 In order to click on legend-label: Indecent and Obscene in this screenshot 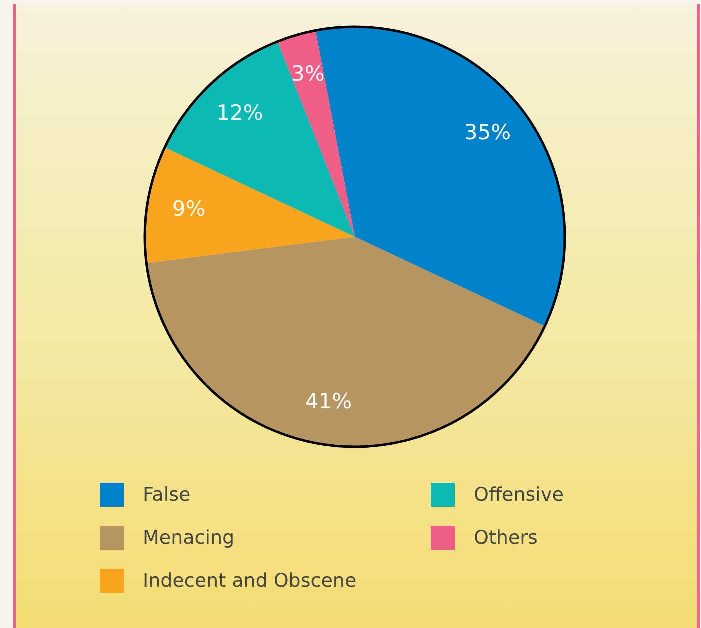, I will do `click(250, 581)`.